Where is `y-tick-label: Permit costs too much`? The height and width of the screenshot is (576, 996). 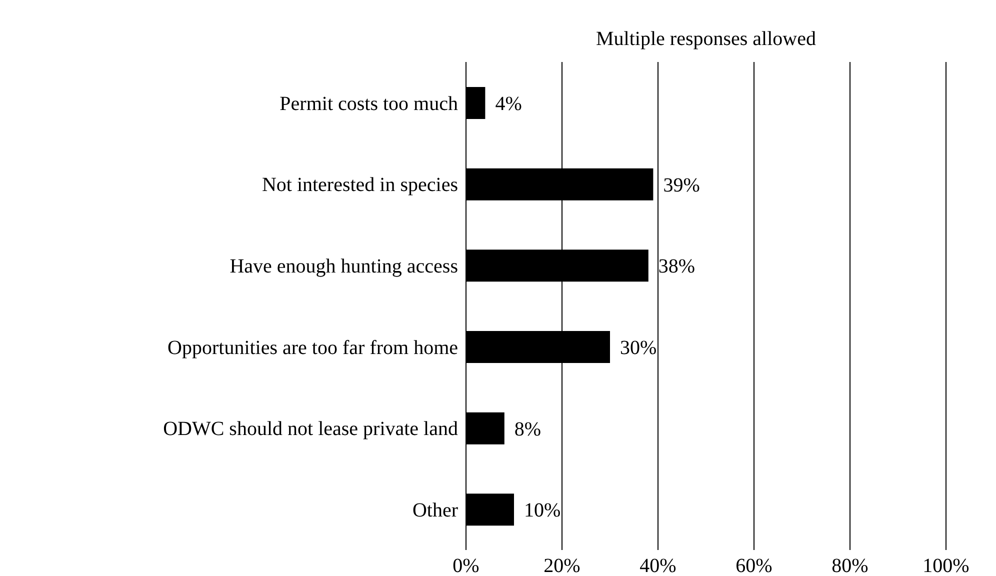
y-tick-label: Permit costs too much is located at coordinates (369, 103).